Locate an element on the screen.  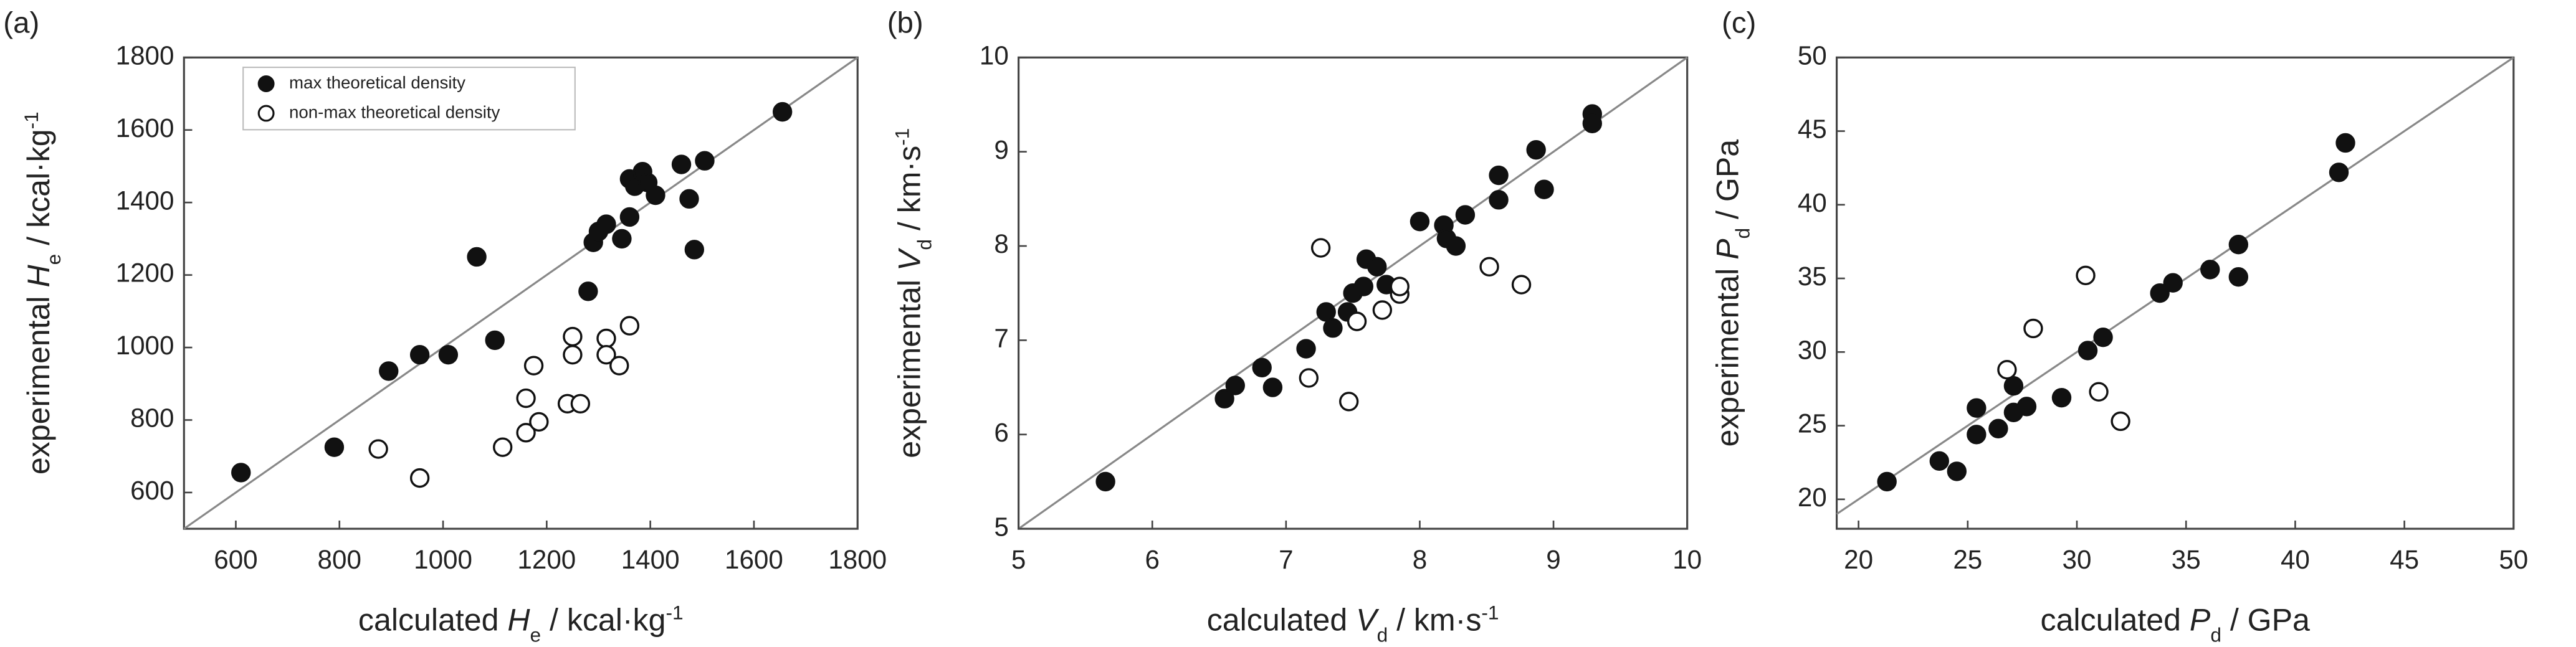
x-axis-label: calculated He / kcal·kg-1 is located at coordinates (521, 624).